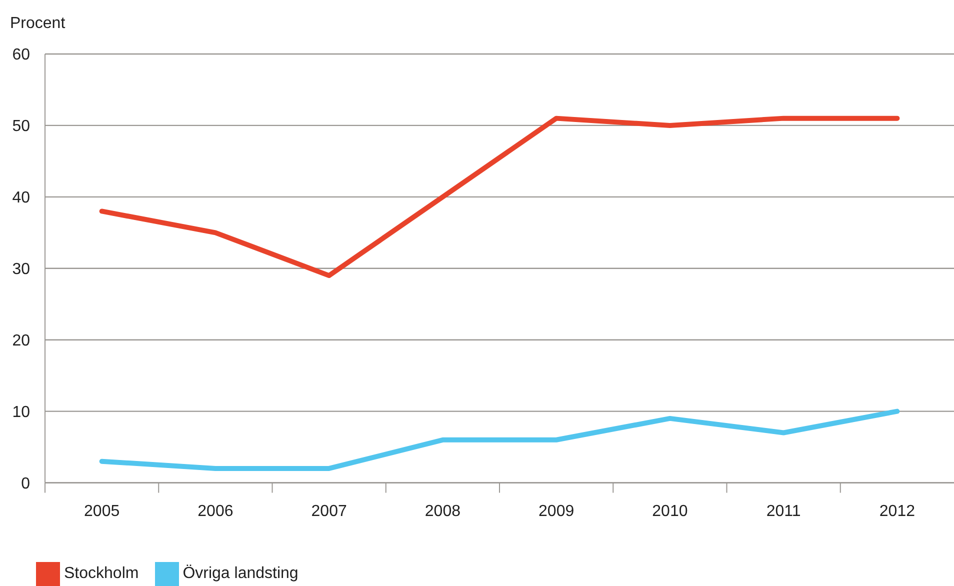 This screenshot has height=586, width=954. Describe the element at coordinates (556, 511) in the screenshot. I see `x-tick-label: 2009` at that location.